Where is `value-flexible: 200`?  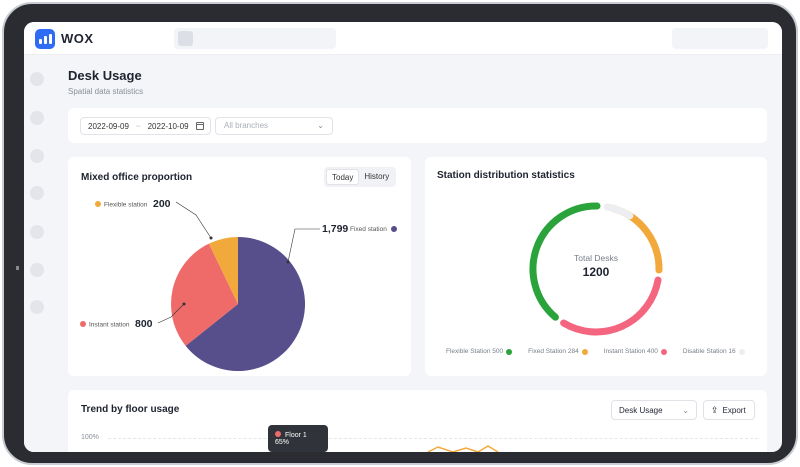
value-flexible: 200 is located at coordinates (162, 204).